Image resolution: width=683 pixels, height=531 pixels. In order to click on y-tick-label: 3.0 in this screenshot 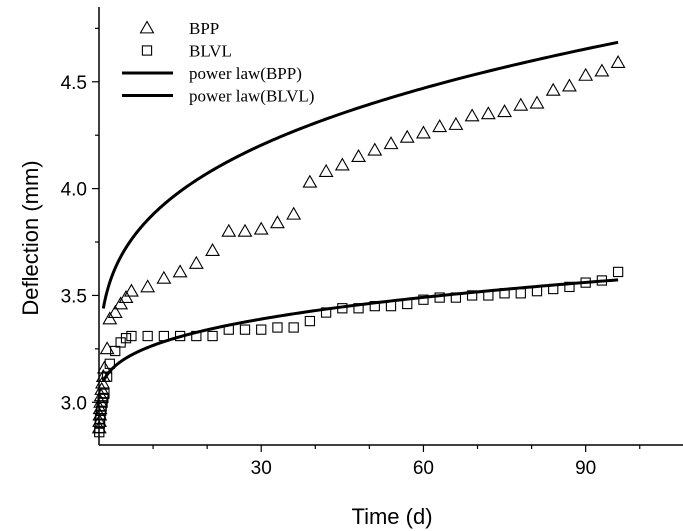, I will do `click(74, 403)`.